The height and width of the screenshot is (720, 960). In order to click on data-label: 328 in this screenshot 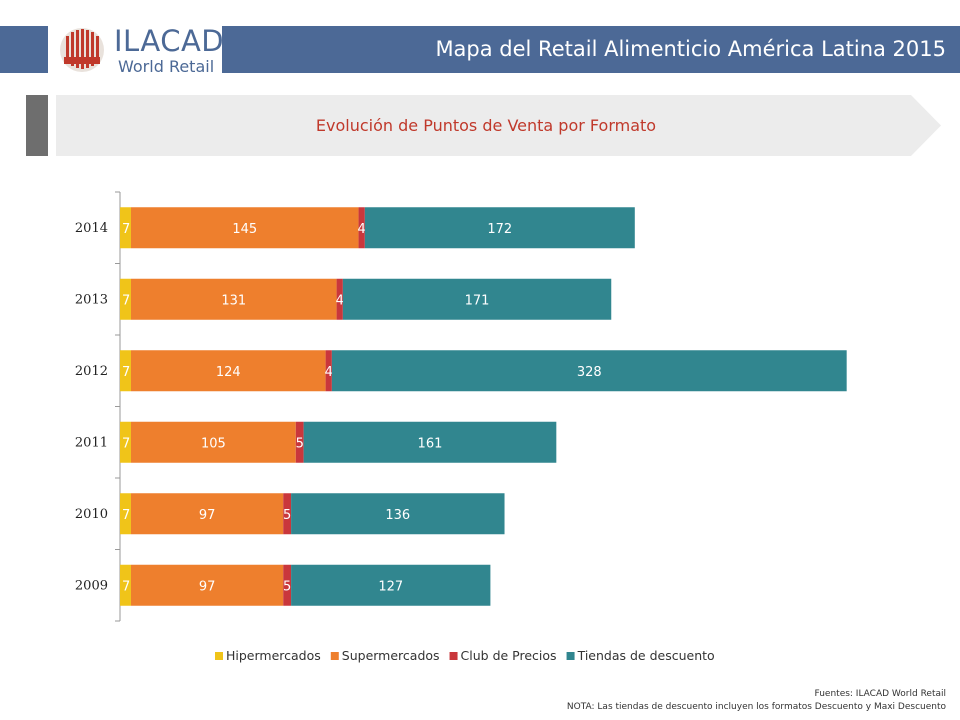, I will do `click(589, 372)`.